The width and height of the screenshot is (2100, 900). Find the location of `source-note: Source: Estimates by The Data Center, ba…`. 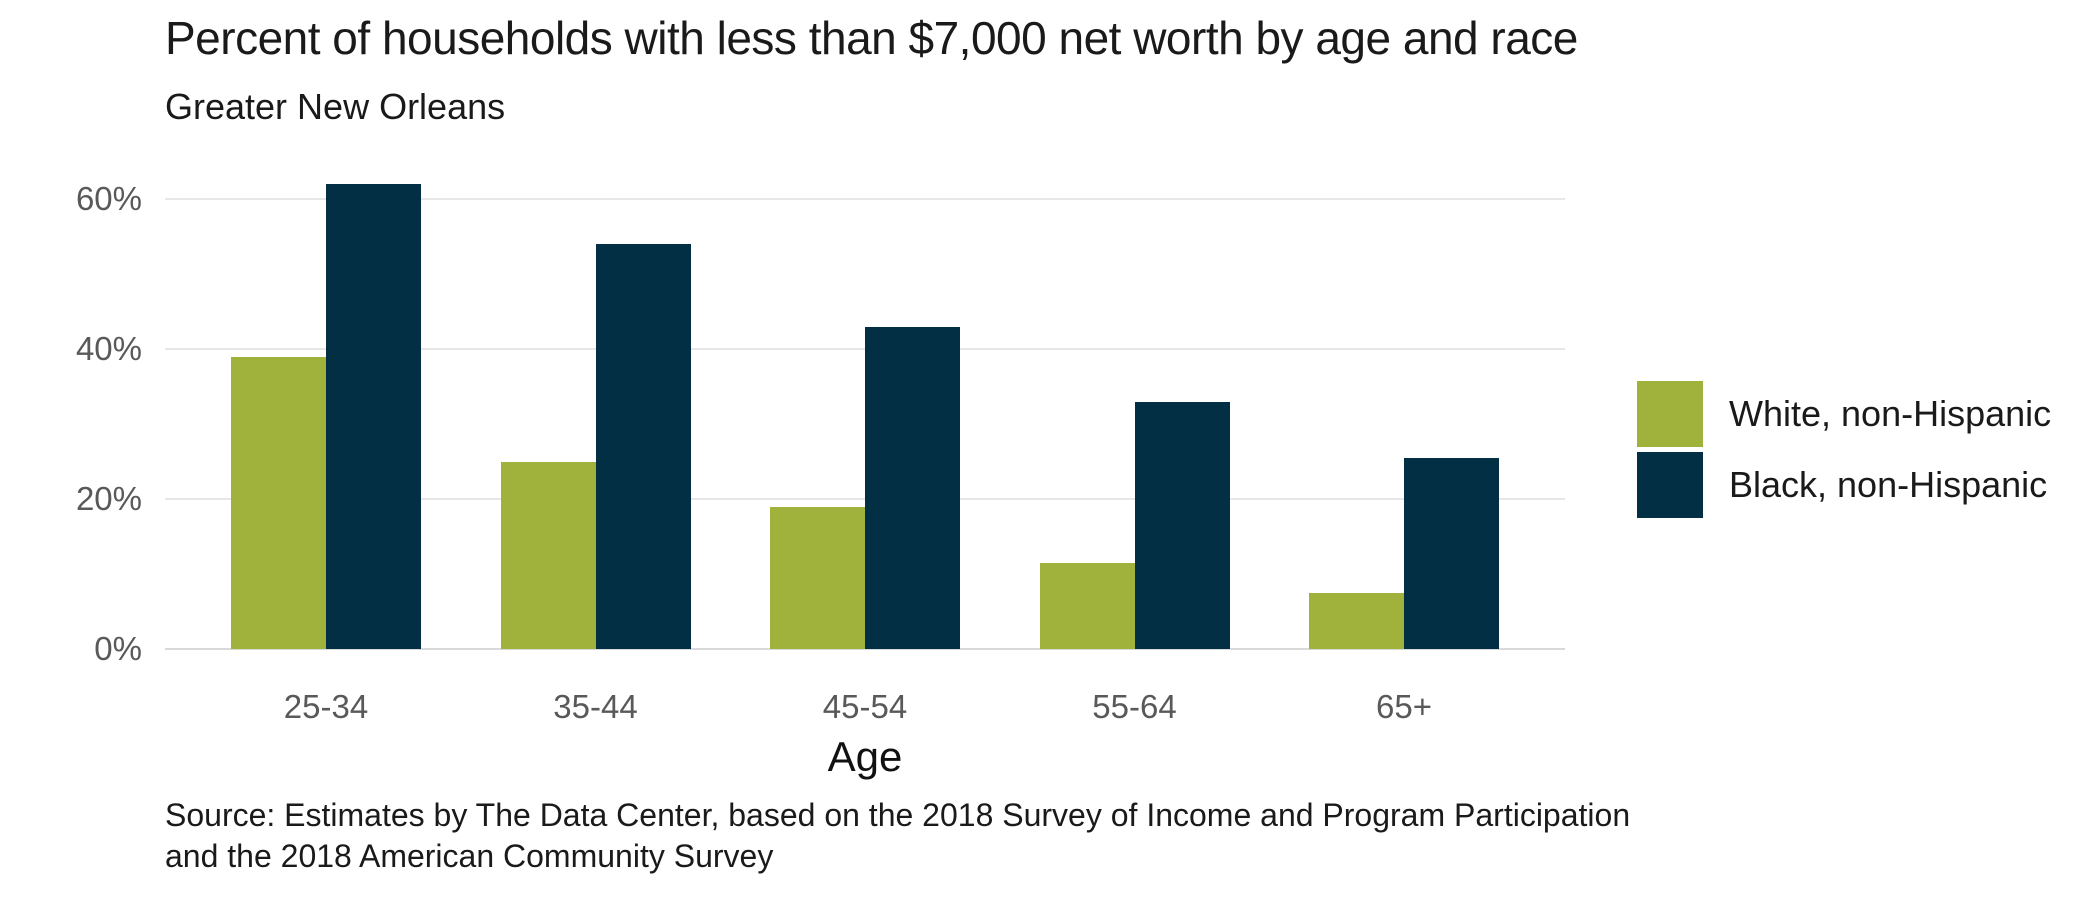

source-note: Source: Estimates by The Data Center, ba… is located at coordinates (897, 836).